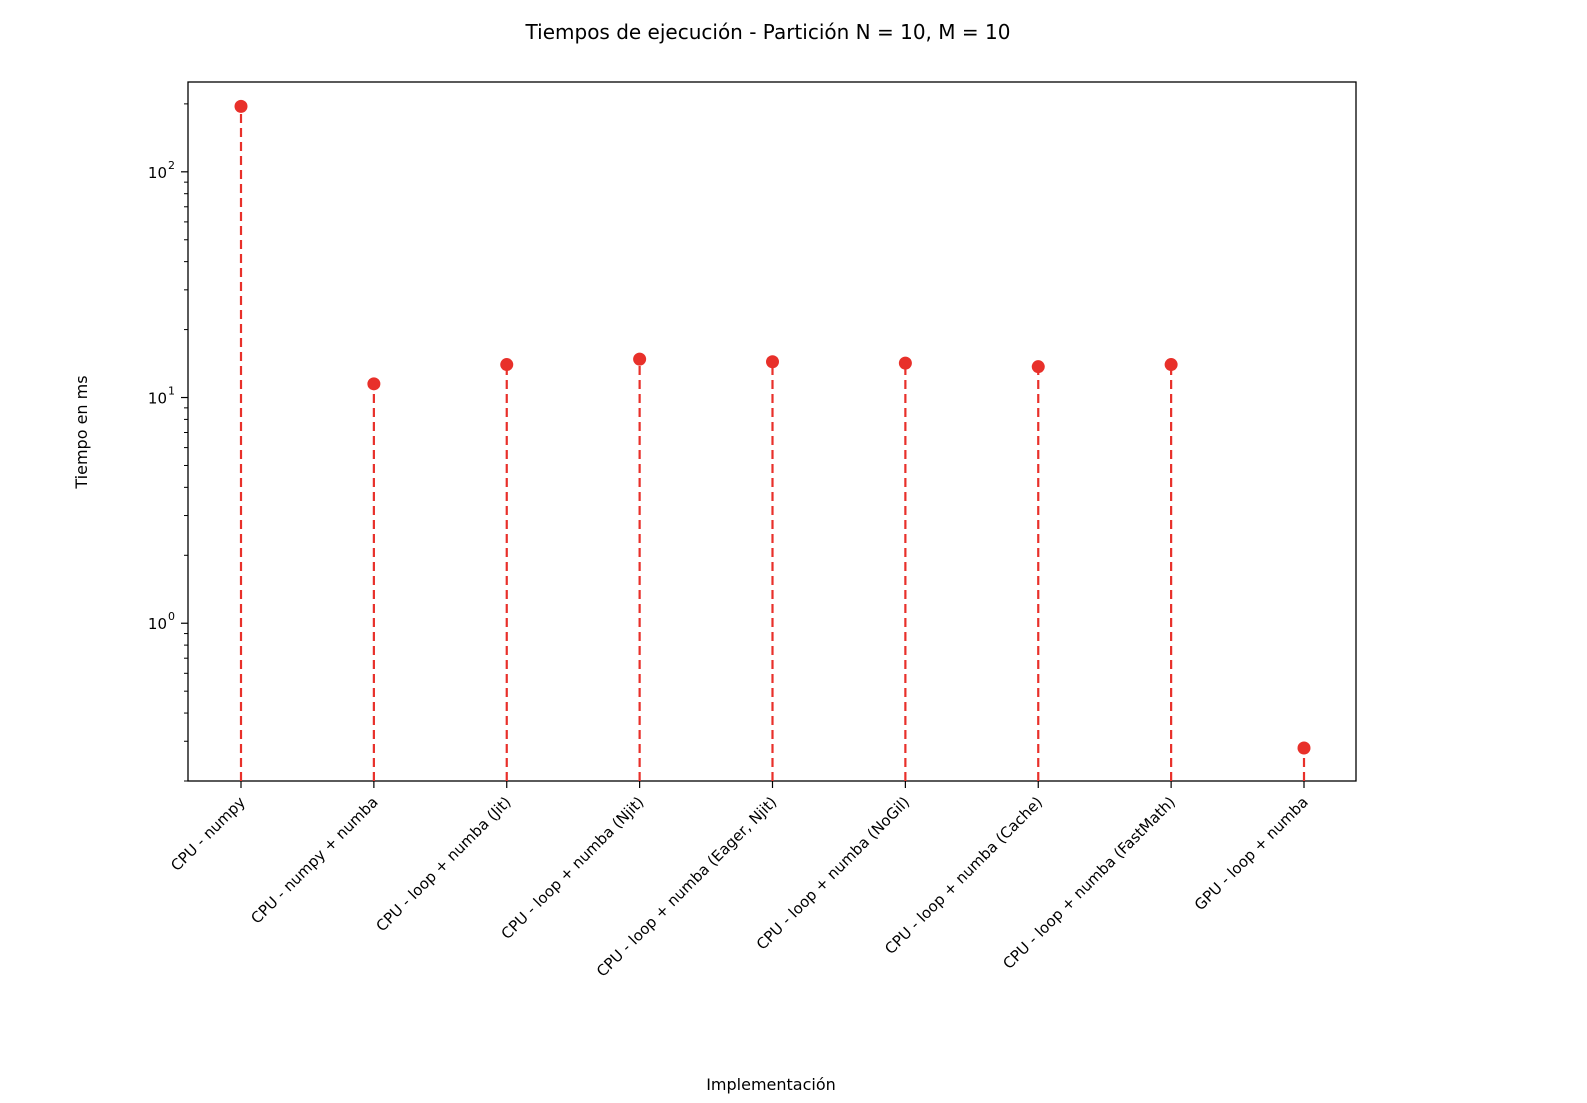  I want to click on x-tick-label: CPU - numpy + numba, so click(314, 860).